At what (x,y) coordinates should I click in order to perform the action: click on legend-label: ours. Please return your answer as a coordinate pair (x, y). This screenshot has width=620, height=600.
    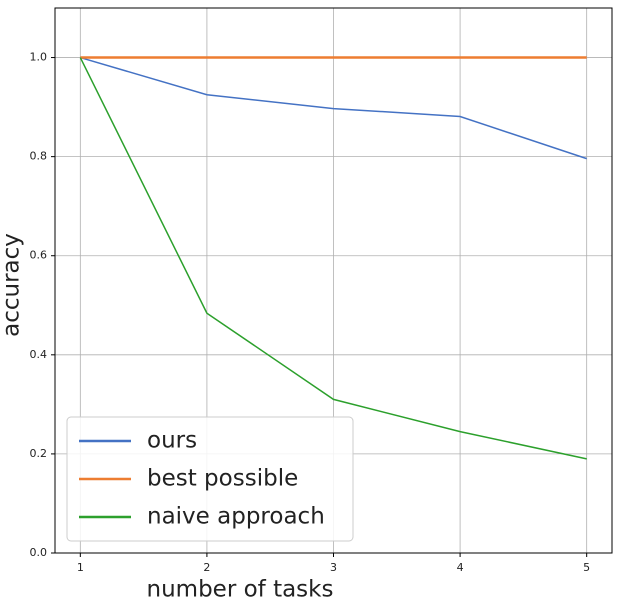
    Looking at the image, I should click on (172, 441).